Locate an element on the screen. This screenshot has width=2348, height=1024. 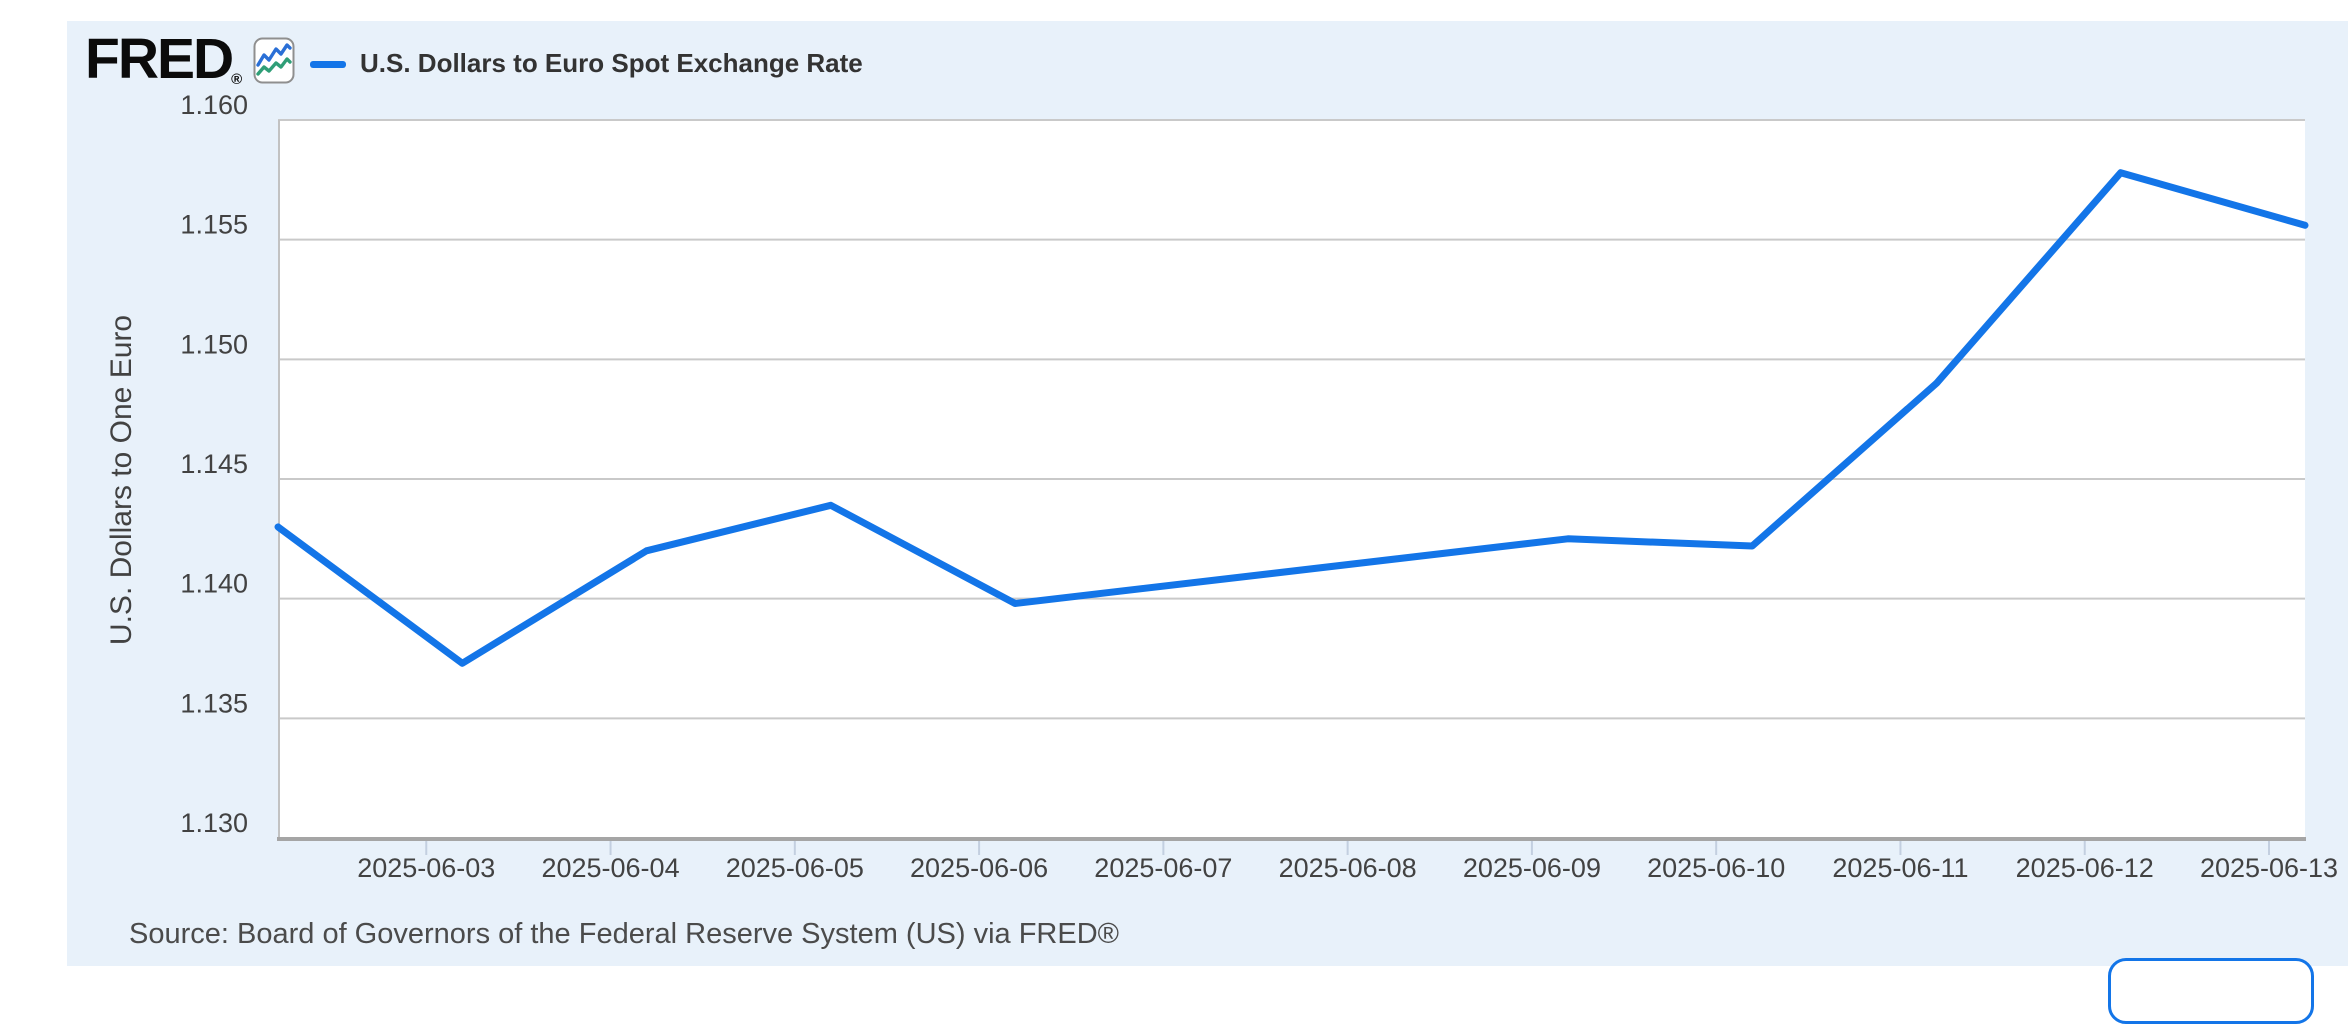
legend-line-swatch is located at coordinates (328, 64).